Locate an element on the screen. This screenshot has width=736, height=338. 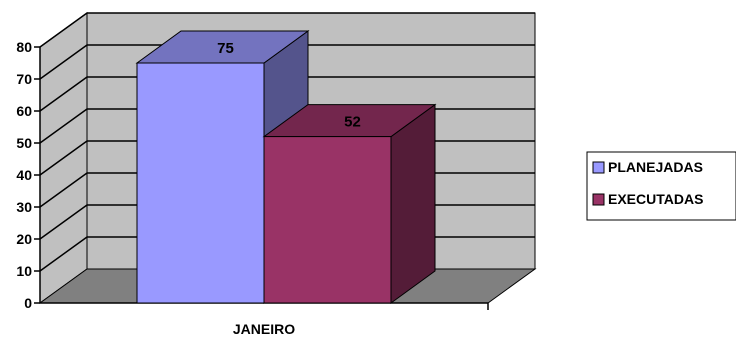
y-tick-label: 0 is located at coordinates (28, 303).